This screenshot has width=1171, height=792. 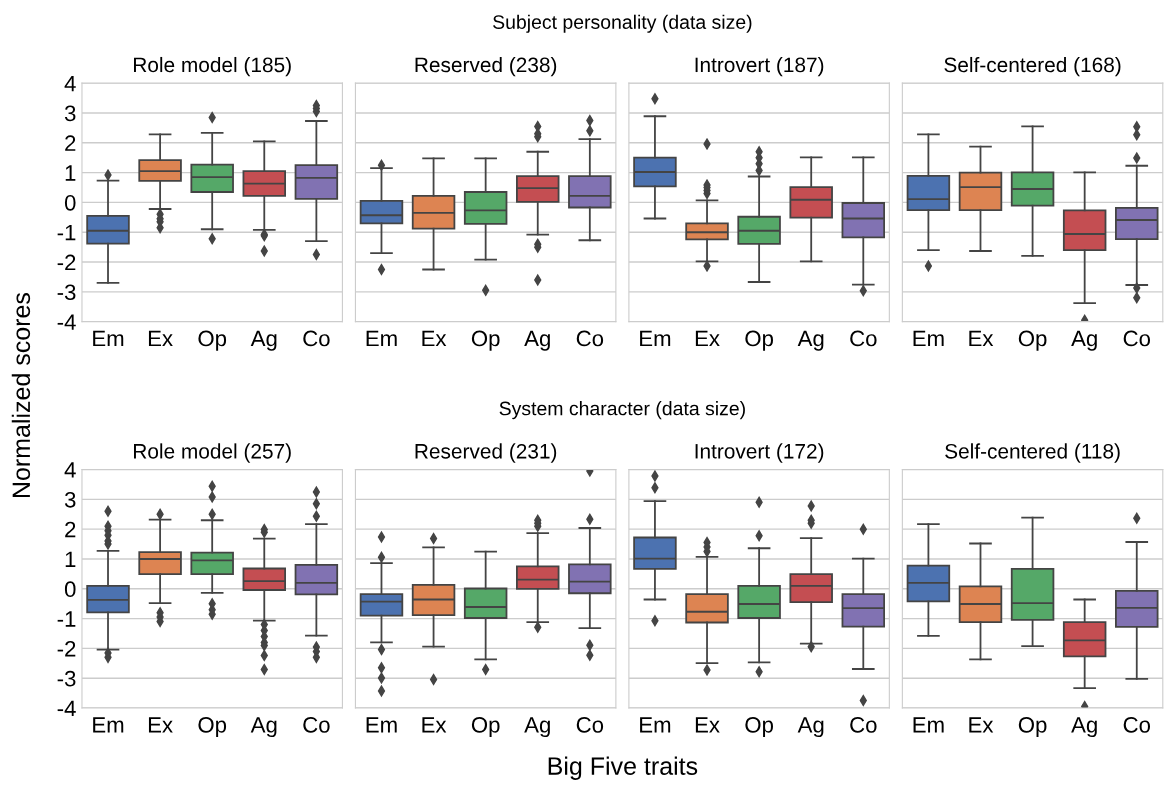 I want to click on text: Big Five traits, so click(x=623, y=768).